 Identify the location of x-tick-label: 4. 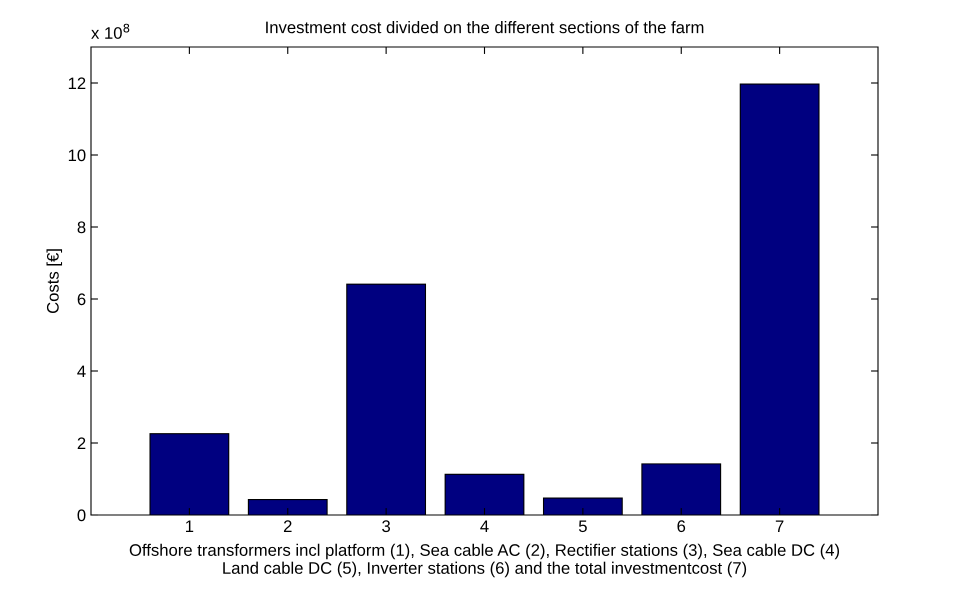
(484, 526).